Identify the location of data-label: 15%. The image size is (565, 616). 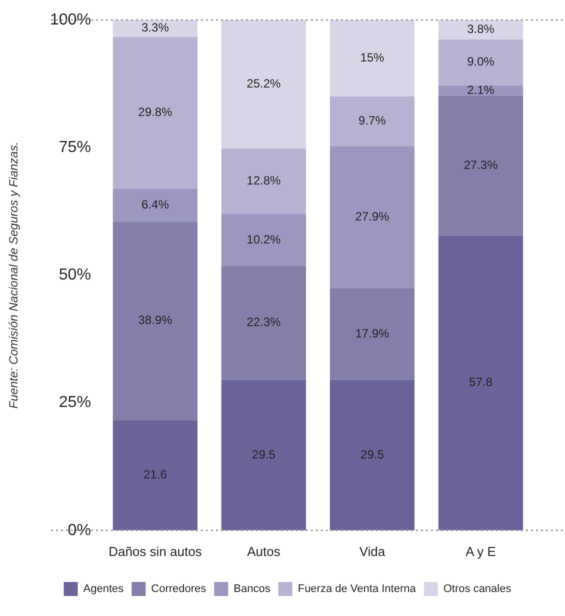
(372, 57).